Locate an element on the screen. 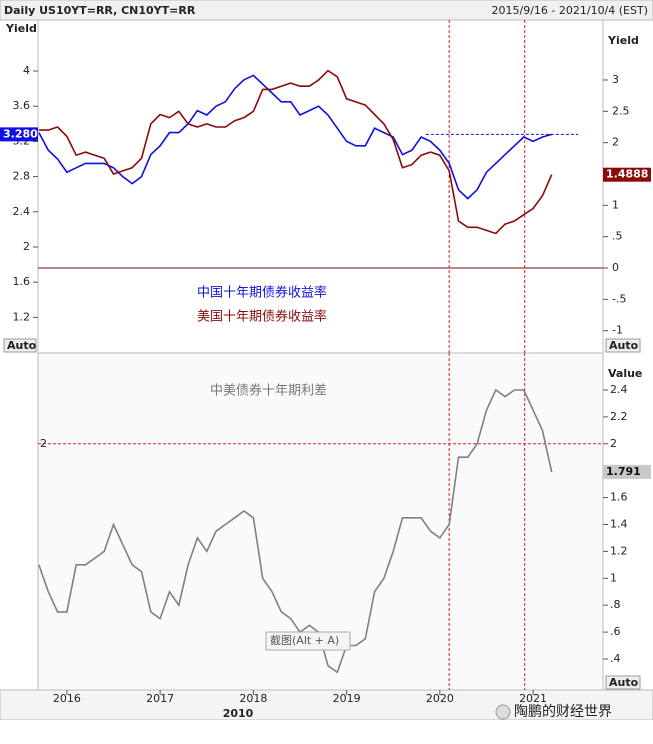 The height and width of the screenshot is (744, 653). series-line is located at coordinates (295, 137).